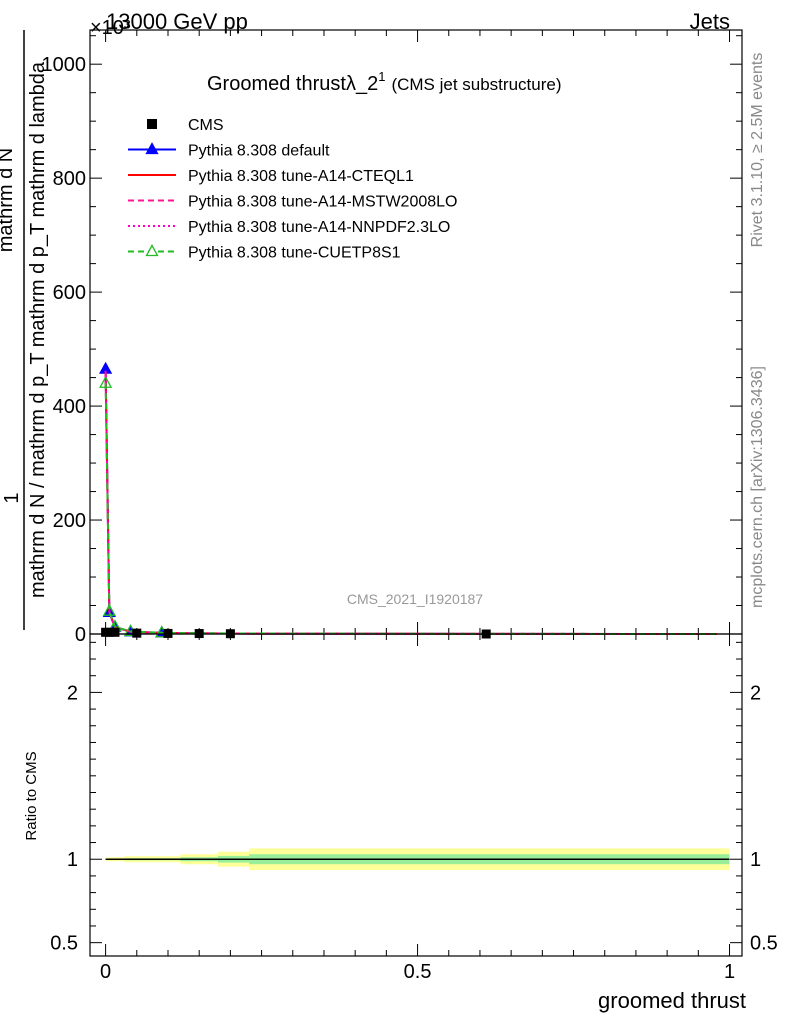 The height and width of the screenshot is (1024, 786). I want to click on ratio-y-axis-label: Ratio to CMS, so click(31, 795).